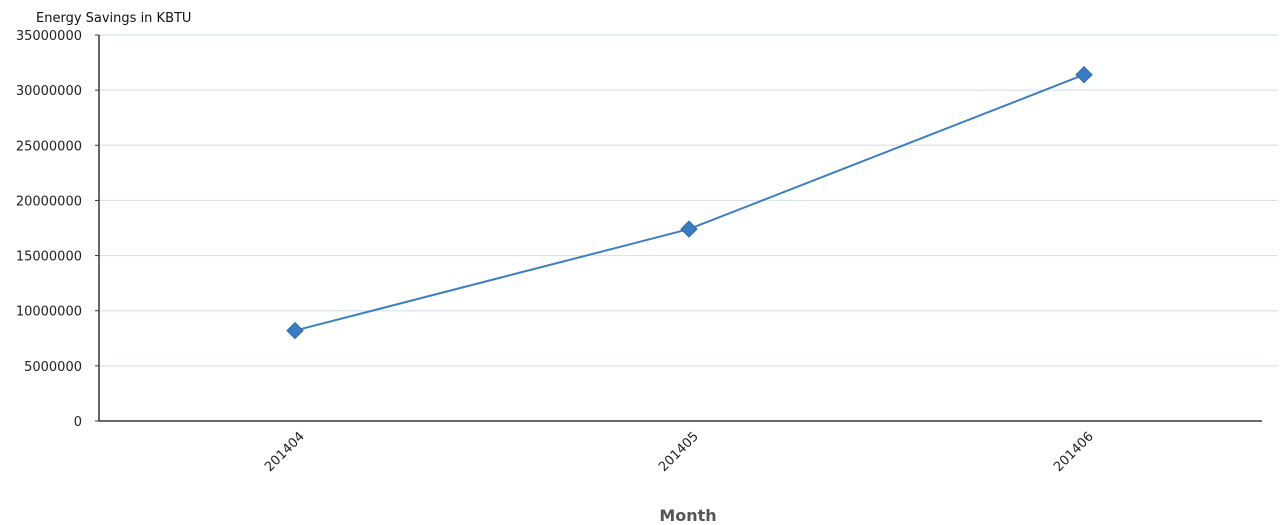  I want to click on y-tick-label: 10000000, so click(49, 312).